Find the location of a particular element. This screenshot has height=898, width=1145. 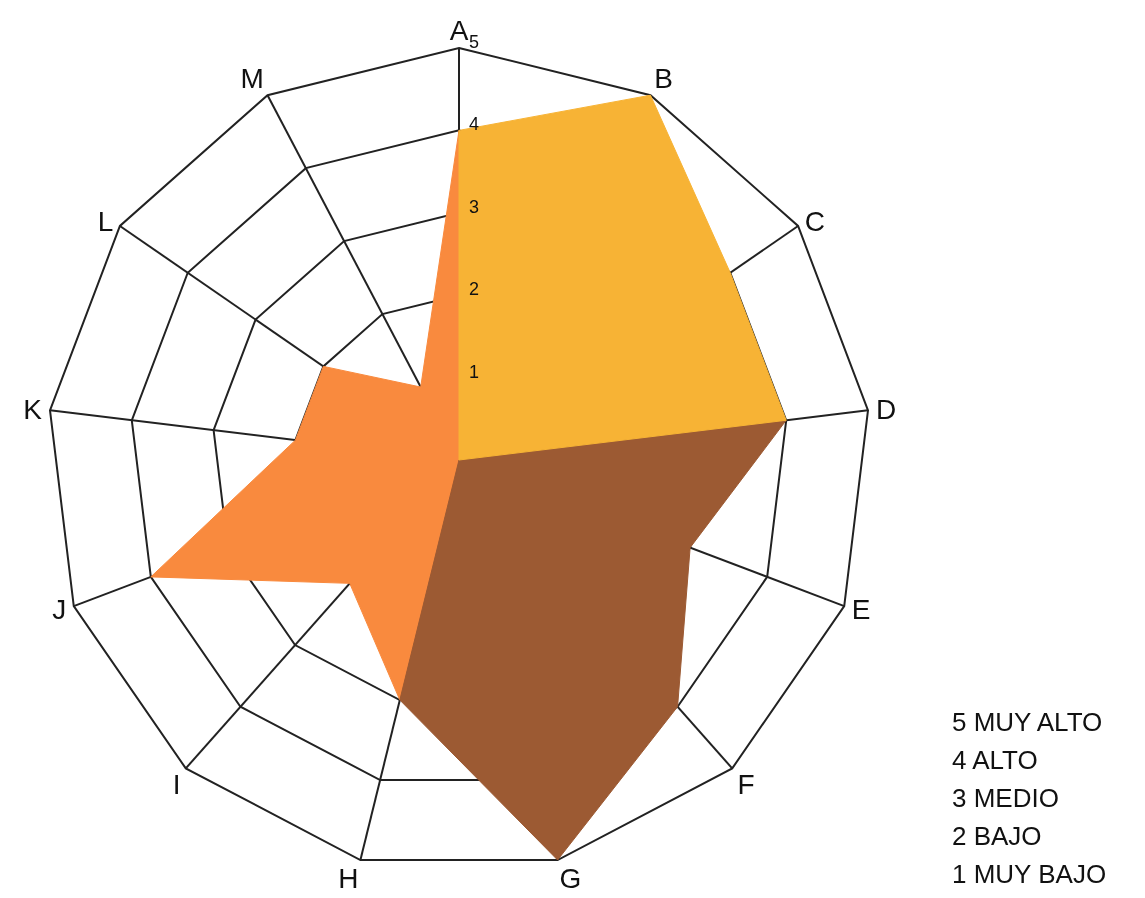

text: 5 MUY ALTO is located at coordinates (1028, 722).